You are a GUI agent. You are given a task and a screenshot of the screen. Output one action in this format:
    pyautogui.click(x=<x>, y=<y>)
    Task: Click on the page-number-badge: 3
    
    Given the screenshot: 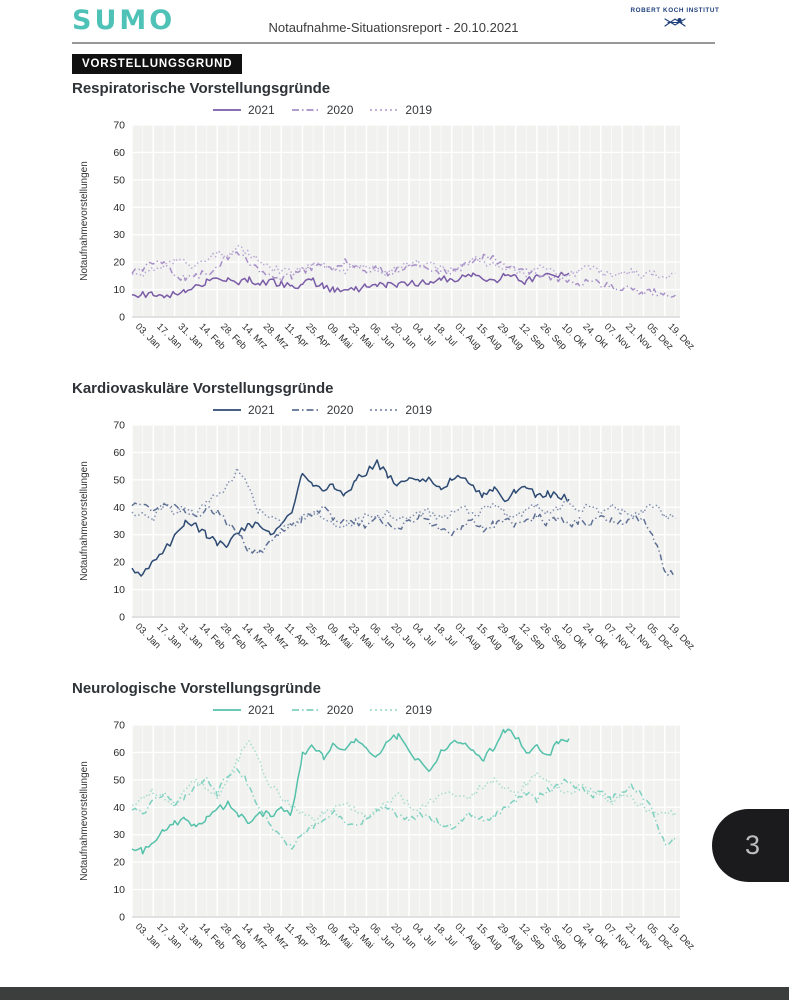 What is the action you would take?
    pyautogui.click(x=750, y=845)
    